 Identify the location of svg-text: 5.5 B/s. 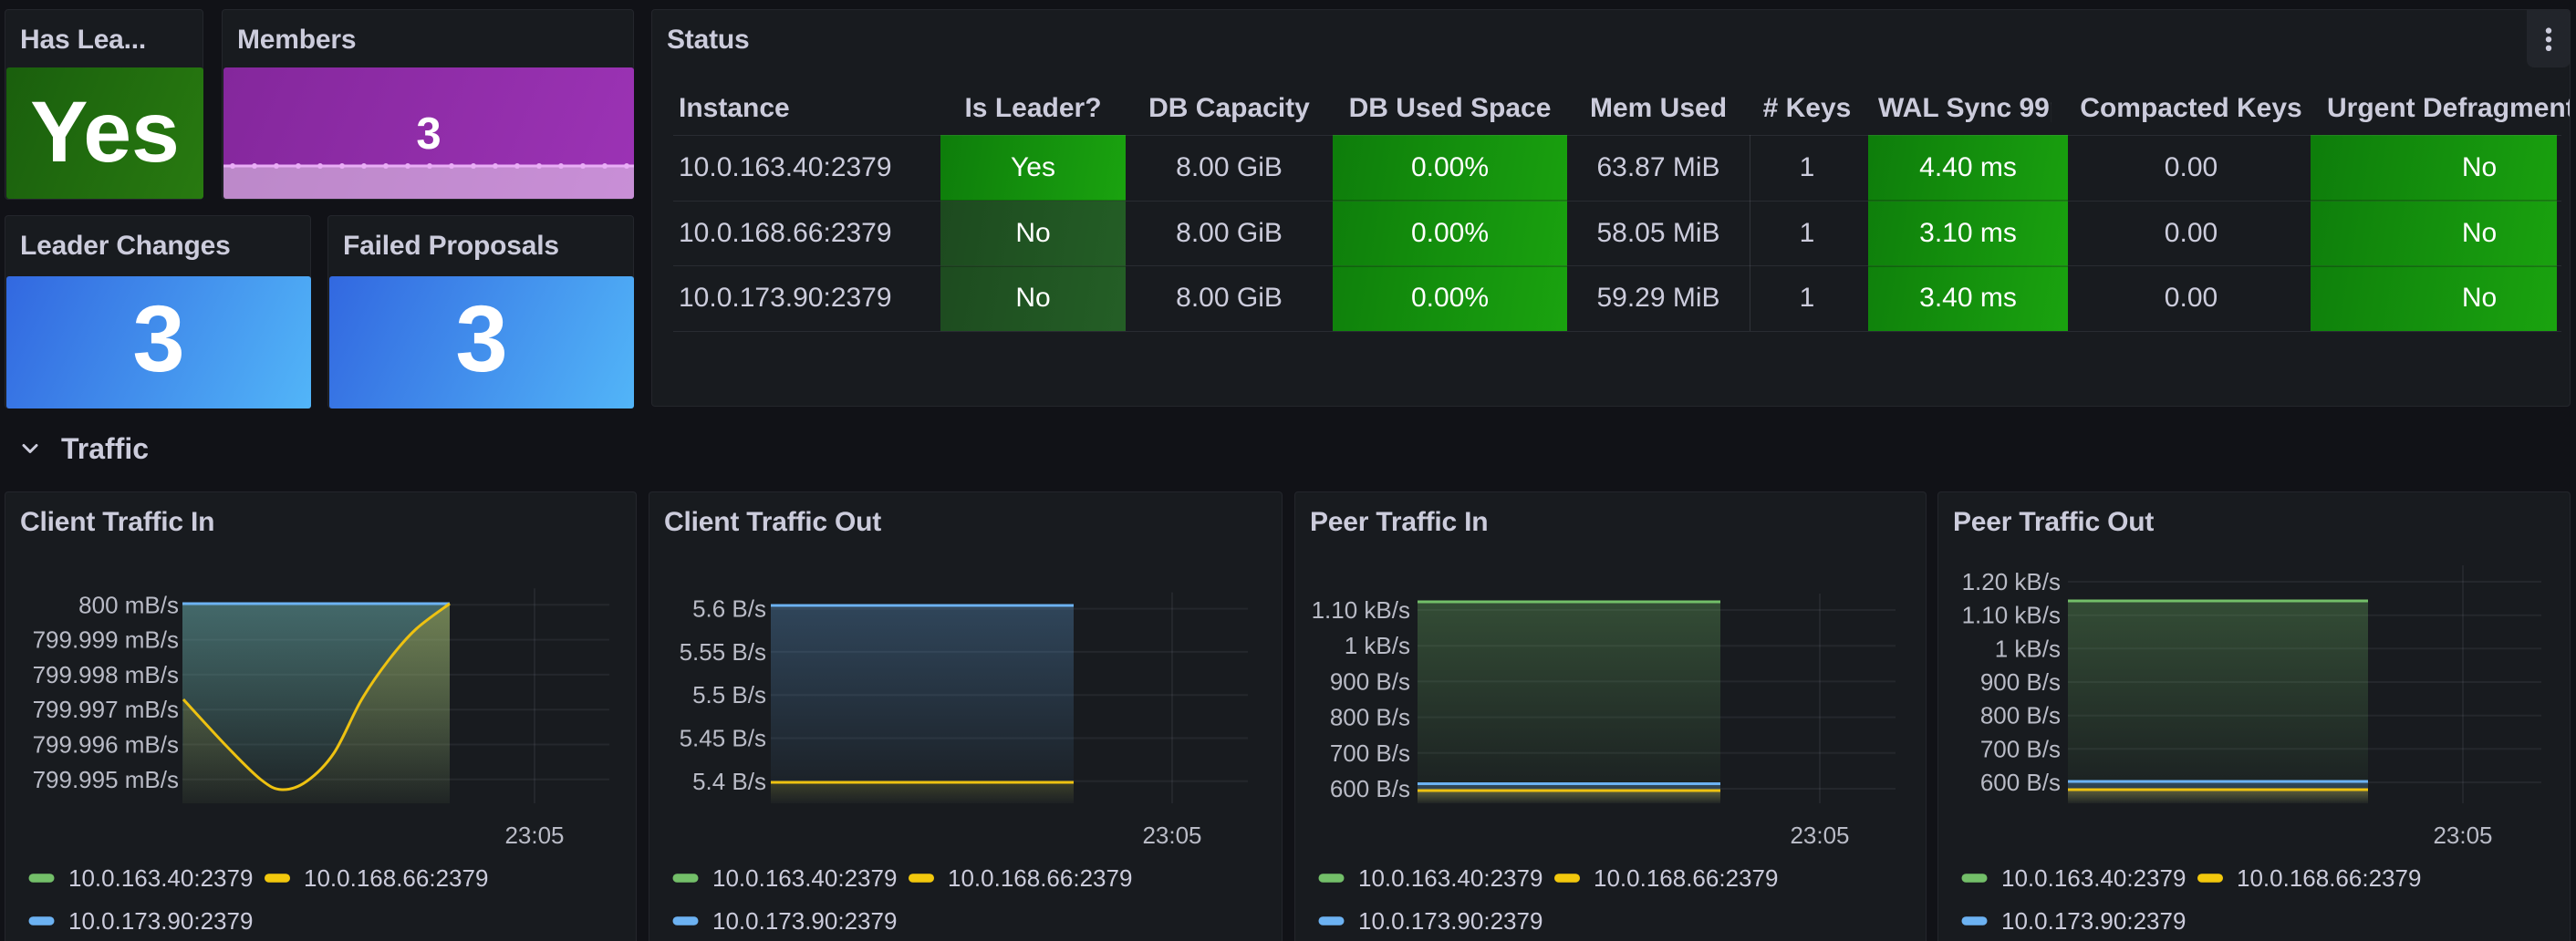
(729, 694).